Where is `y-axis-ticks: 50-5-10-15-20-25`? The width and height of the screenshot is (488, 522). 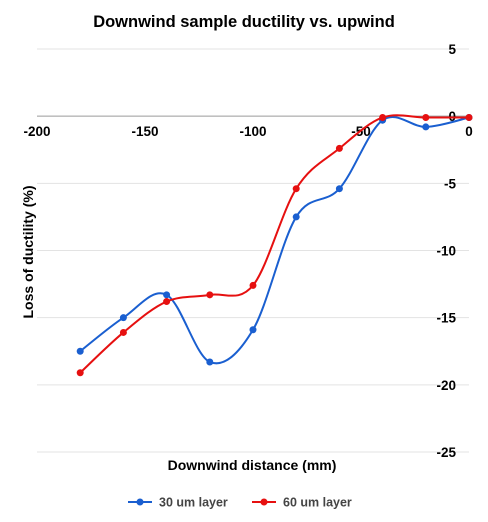
y-axis-ticks: 50-5-10-15-20-25 is located at coordinates (446, 251).